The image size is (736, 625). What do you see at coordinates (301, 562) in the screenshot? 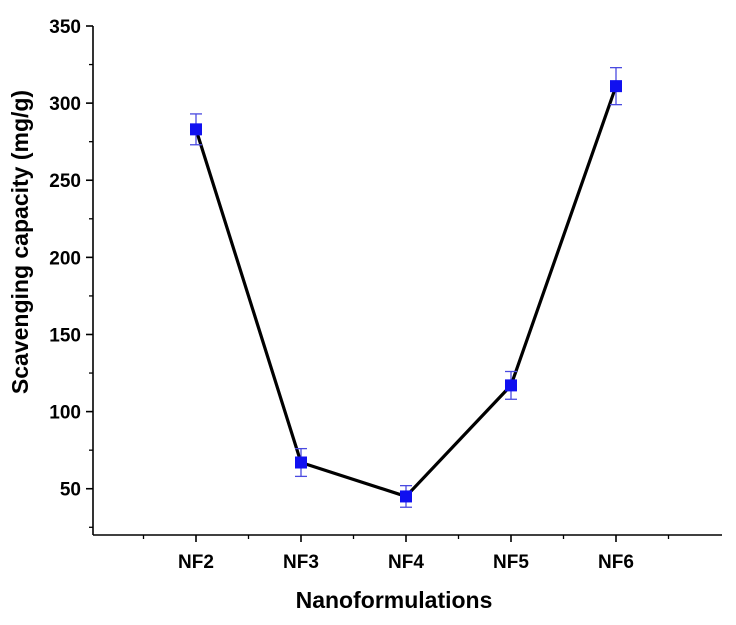
I see `x-tick-label: NF3` at bounding box center [301, 562].